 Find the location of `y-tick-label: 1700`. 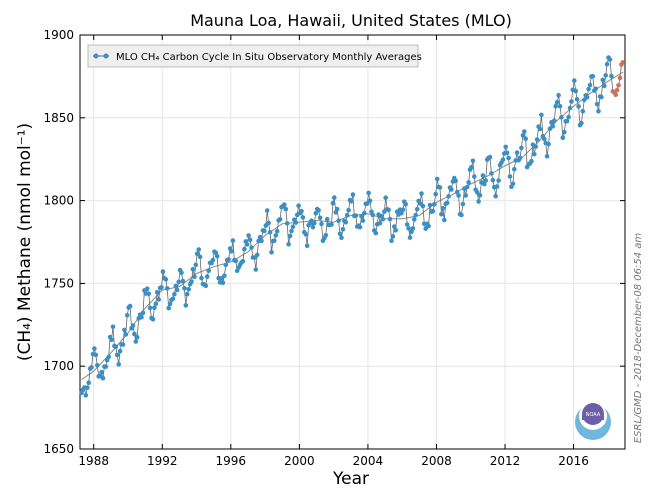

y-tick-label: 1700 is located at coordinates (58, 366).